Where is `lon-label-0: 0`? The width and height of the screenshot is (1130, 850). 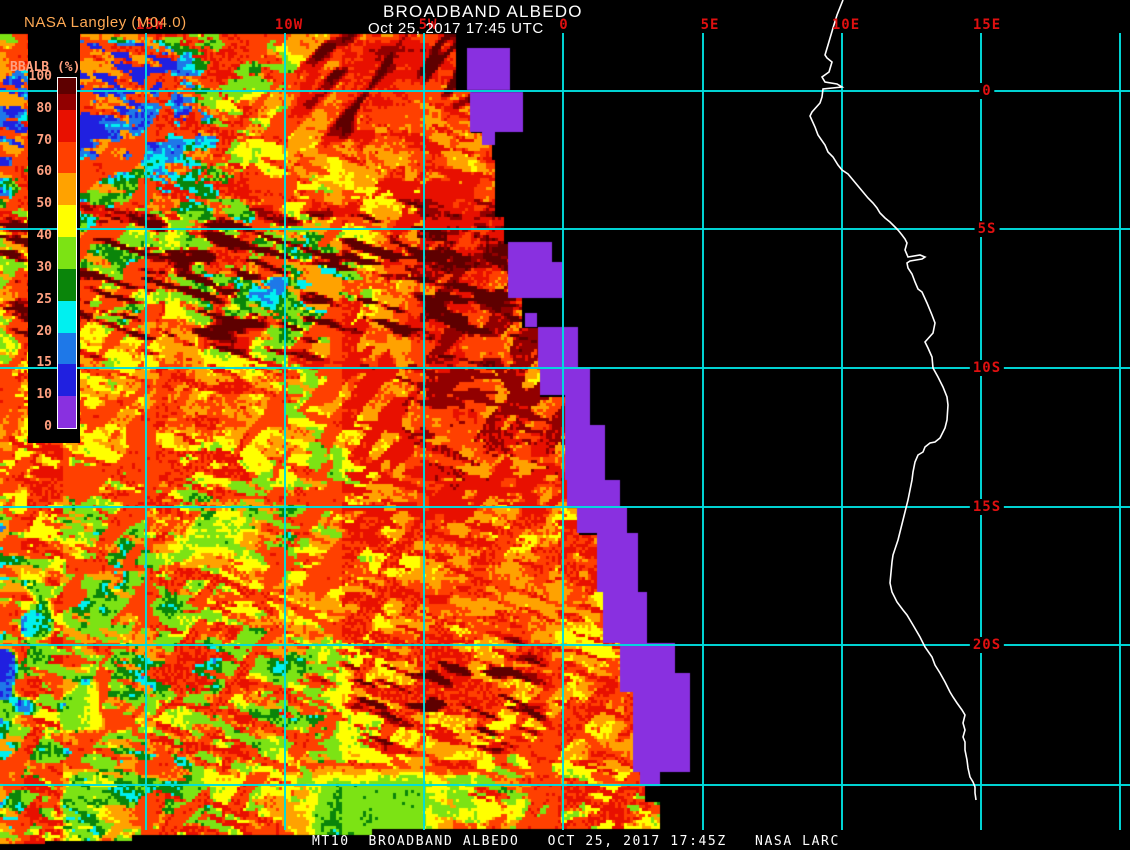 lon-label-0: 0 is located at coordinates (564, 25).